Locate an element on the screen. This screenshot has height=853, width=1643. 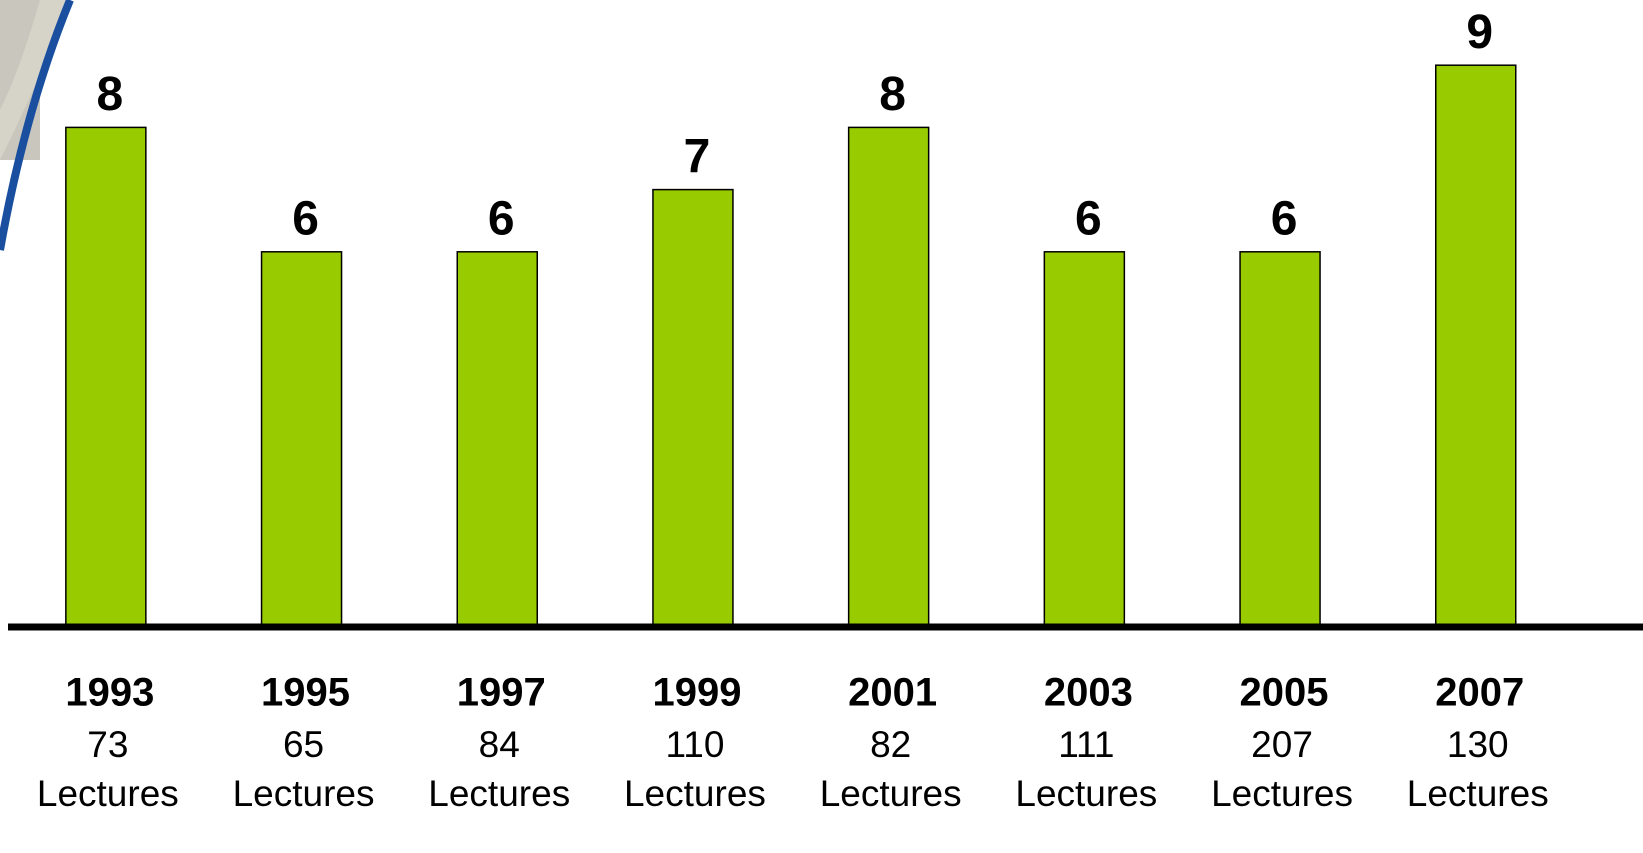
lecture-count: 111 is located at coordinates (1086, 744).